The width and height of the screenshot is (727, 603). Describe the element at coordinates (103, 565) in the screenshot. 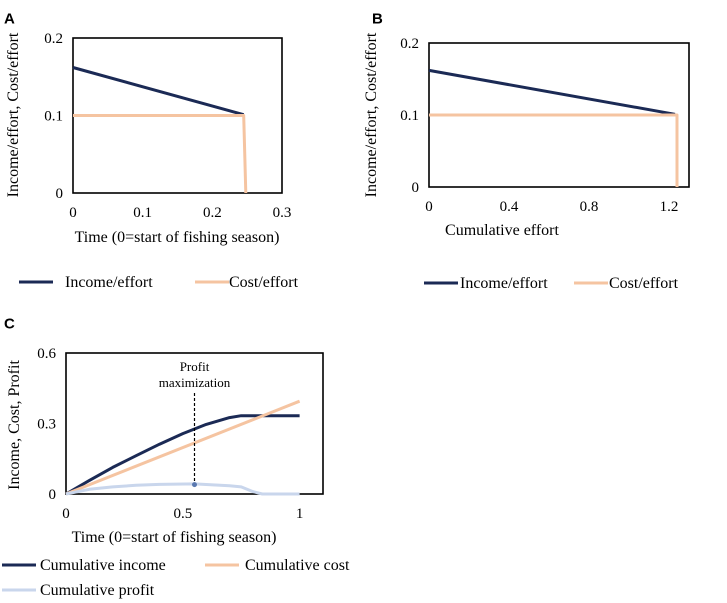

I see `legend-label: Cumulative income` at that location.